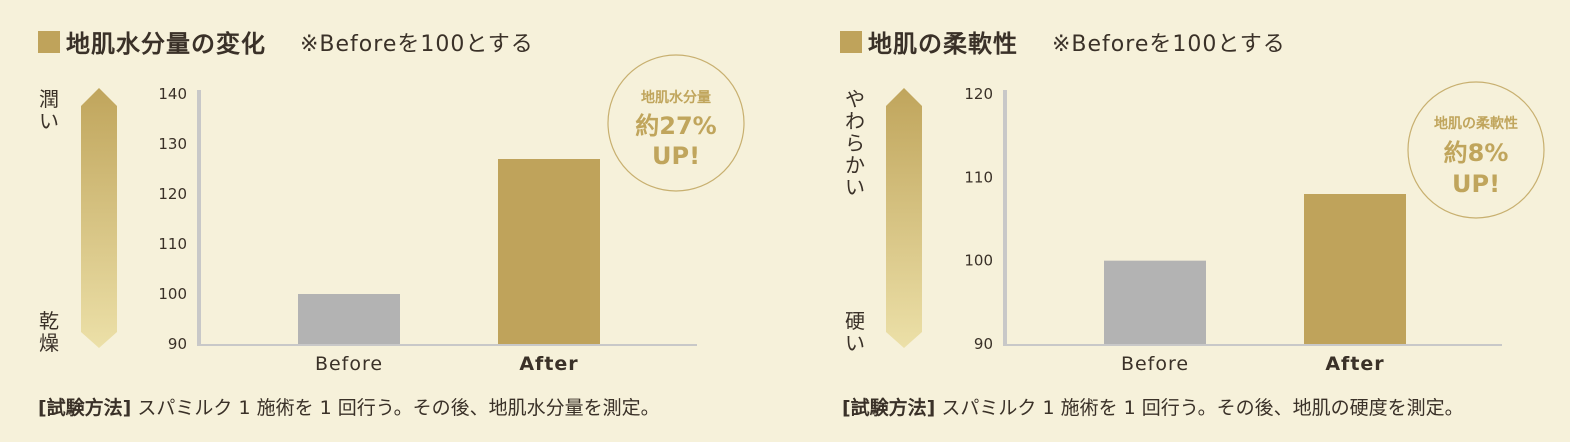 This screenshot has width=1570, height=442. I want to click on improvement-badge: 地肌水分量 約27% UP!, so click(676, 123).